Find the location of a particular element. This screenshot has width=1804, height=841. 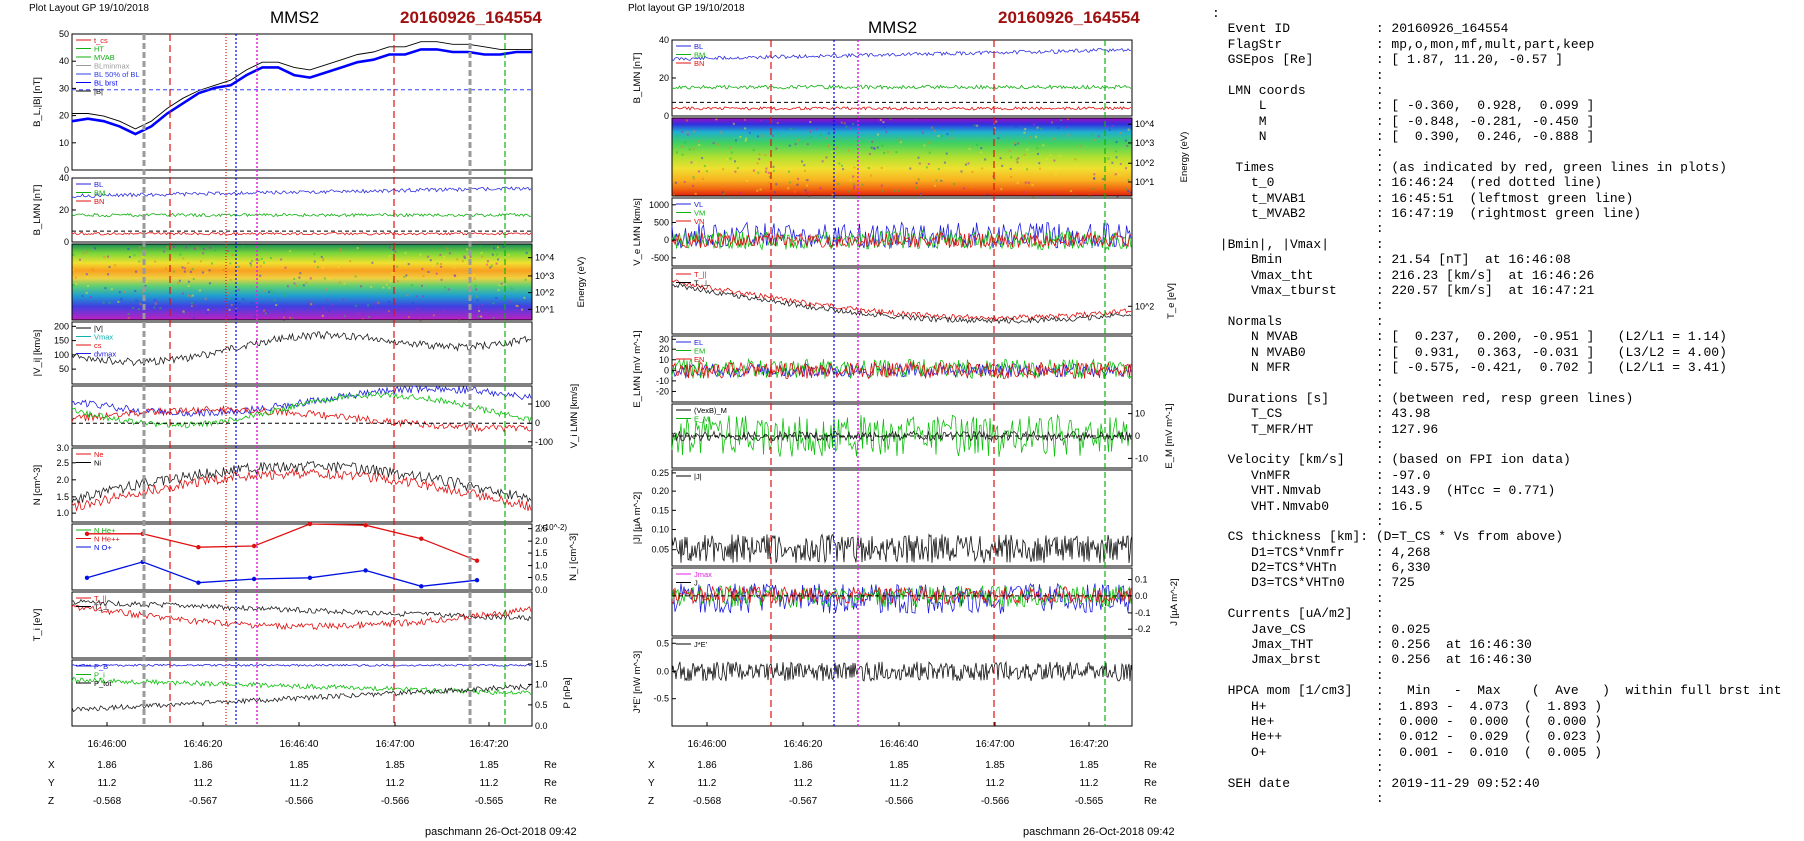

y-tick-label: 50 is located at coordinates (64, 34).